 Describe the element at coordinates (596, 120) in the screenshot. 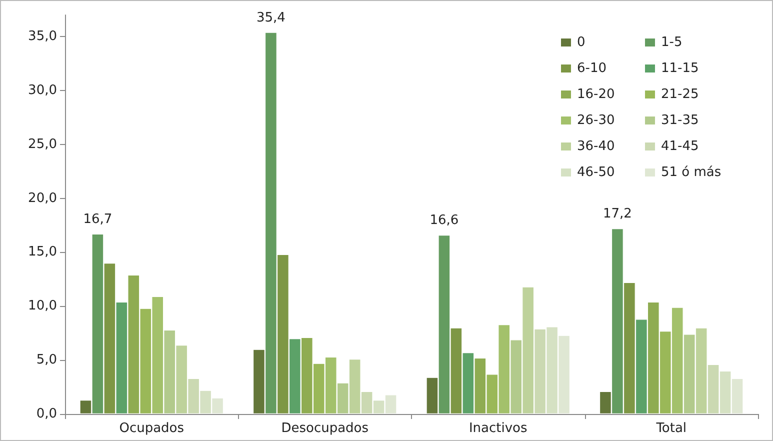

I see `legend-label: 26-30` at that location.